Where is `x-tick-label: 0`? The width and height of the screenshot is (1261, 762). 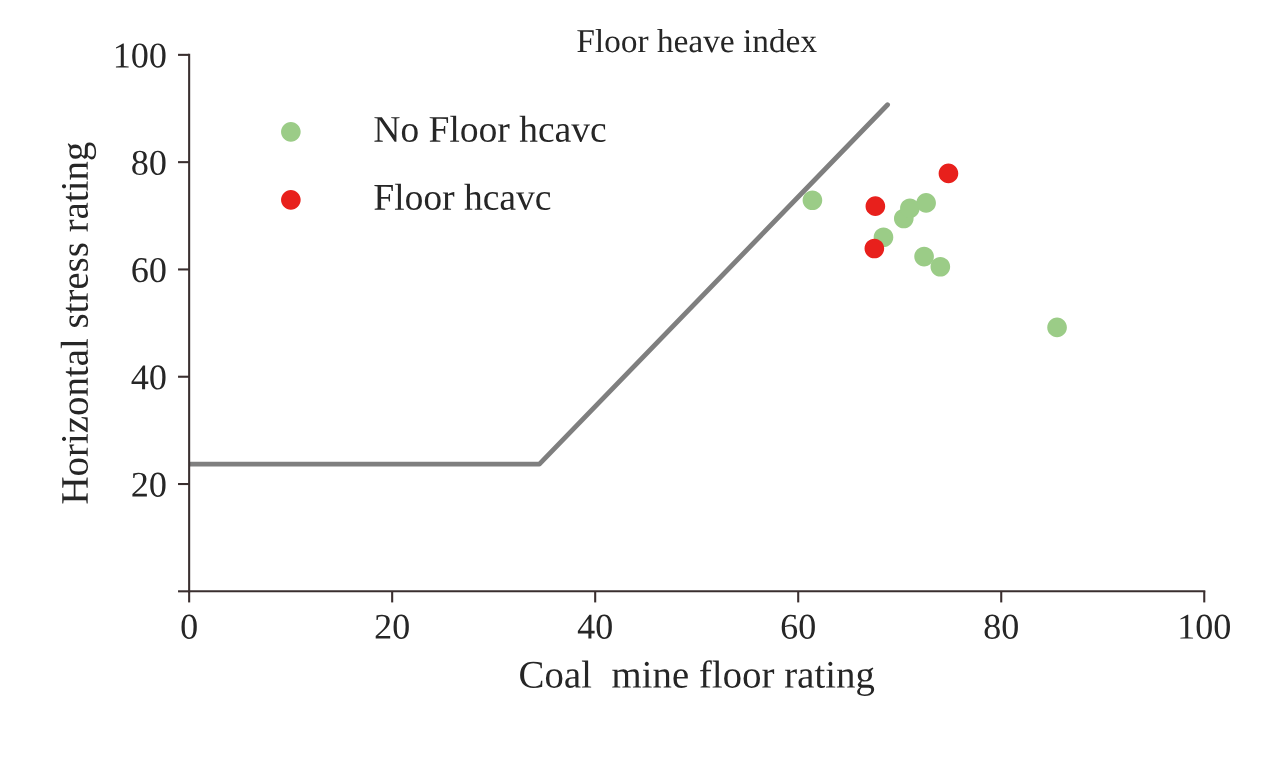
x-tick-label: 0 is located at coordinates (189, 626).